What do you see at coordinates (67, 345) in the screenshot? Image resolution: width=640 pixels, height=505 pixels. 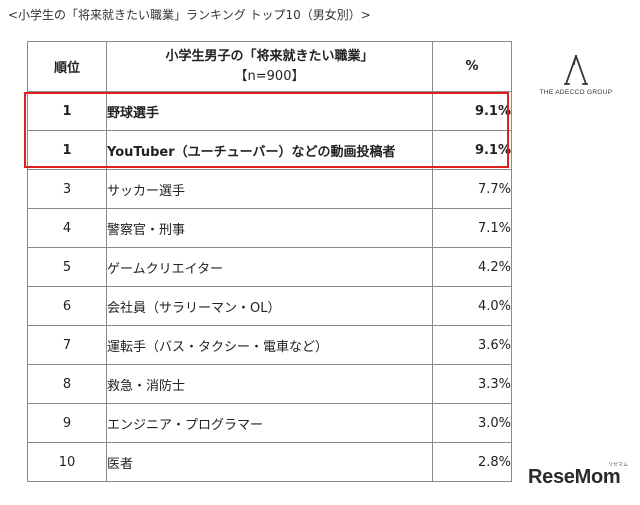 I see `rank-cell: 7` at bounding box center [67, 345].